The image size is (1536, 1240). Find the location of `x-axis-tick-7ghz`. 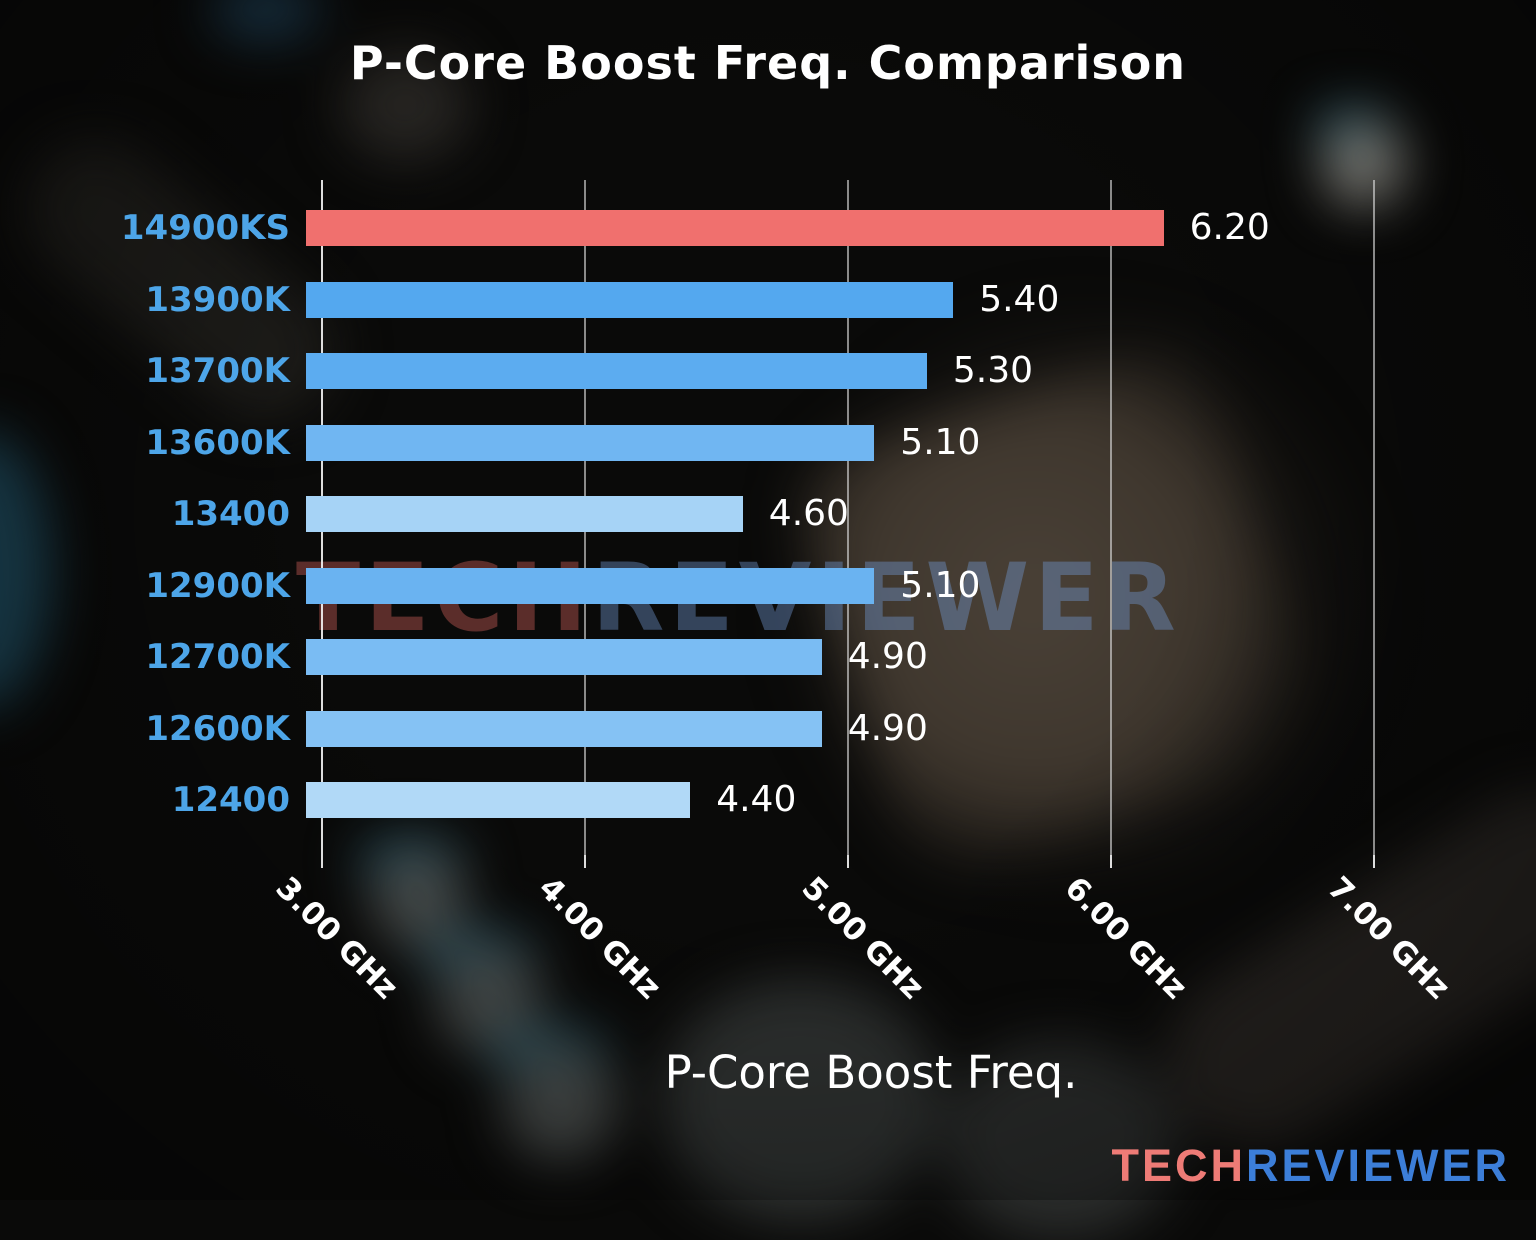

x-axis-tick-7ghz is located at coordinates (1374, 861).